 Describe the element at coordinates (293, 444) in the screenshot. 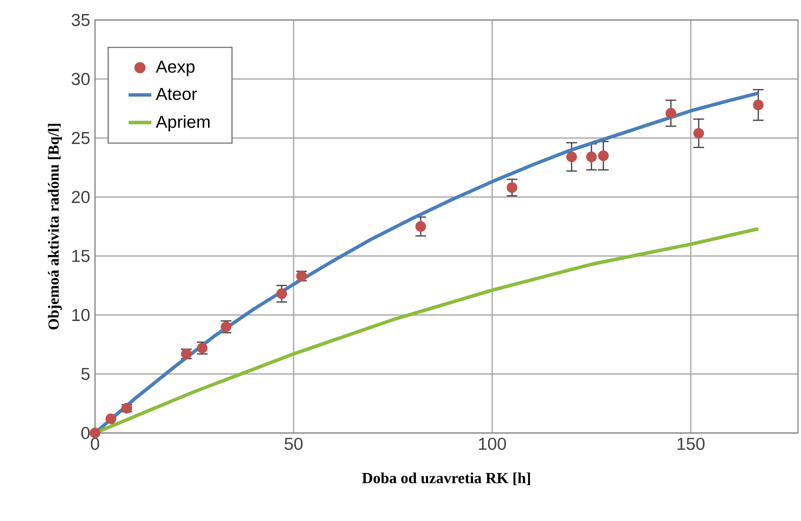

I see `x-tick-label: 50` at that location.